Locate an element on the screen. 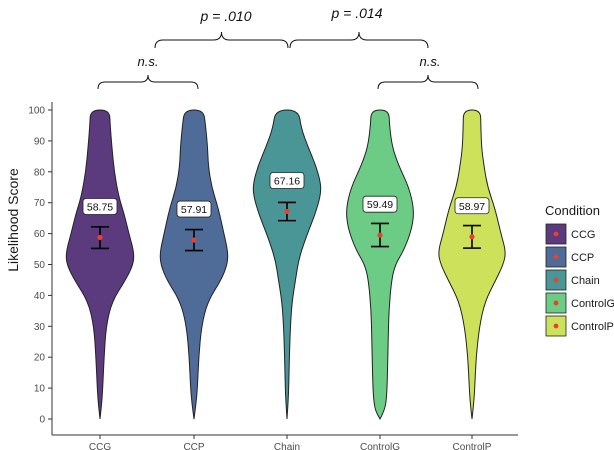 The height and width of the screenshot is (450, 614). brace-ns-right is located at coordinates (428, 82).